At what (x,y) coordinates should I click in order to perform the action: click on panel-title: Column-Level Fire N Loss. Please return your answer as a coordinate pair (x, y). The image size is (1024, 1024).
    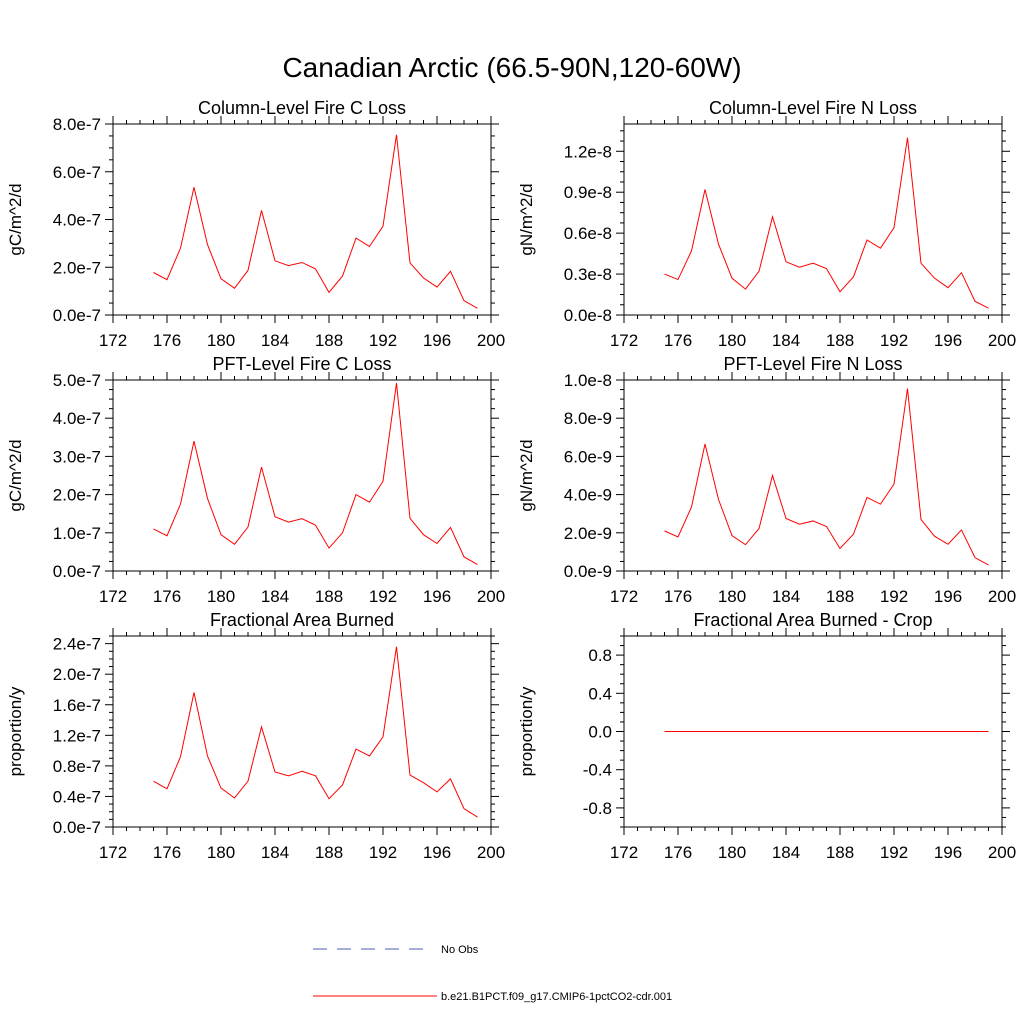
    Looking at the image, I should click on (813, 108).